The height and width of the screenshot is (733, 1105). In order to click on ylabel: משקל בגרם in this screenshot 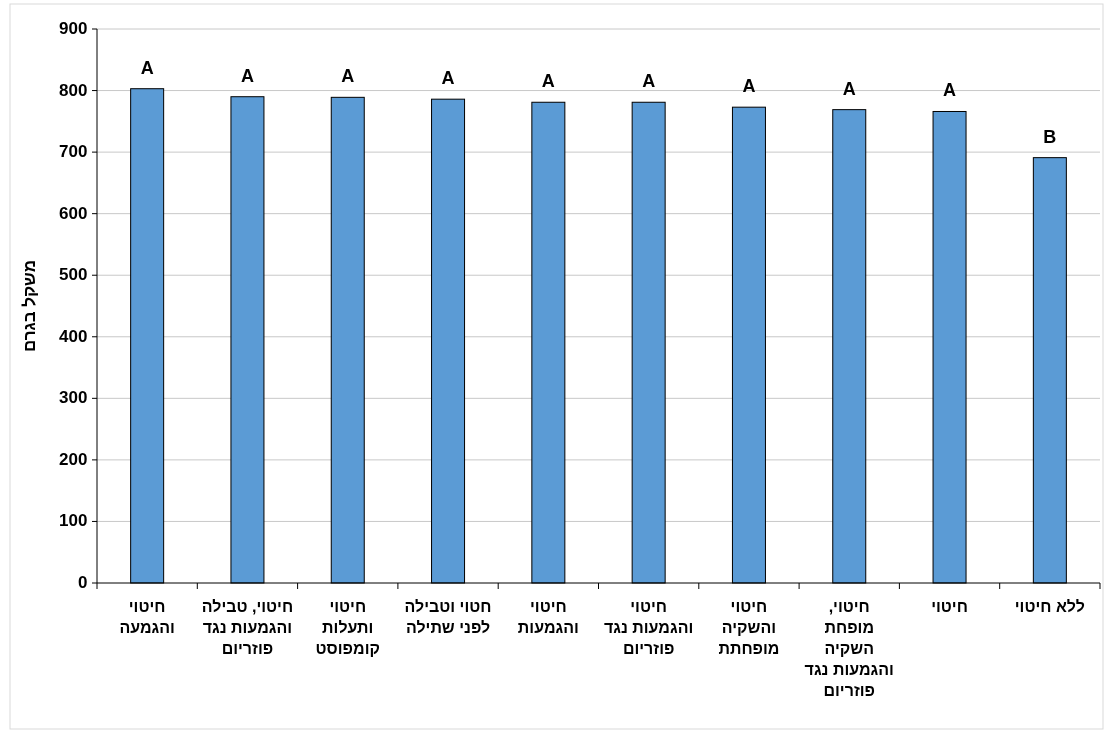, I will do `click(30, 306)`.